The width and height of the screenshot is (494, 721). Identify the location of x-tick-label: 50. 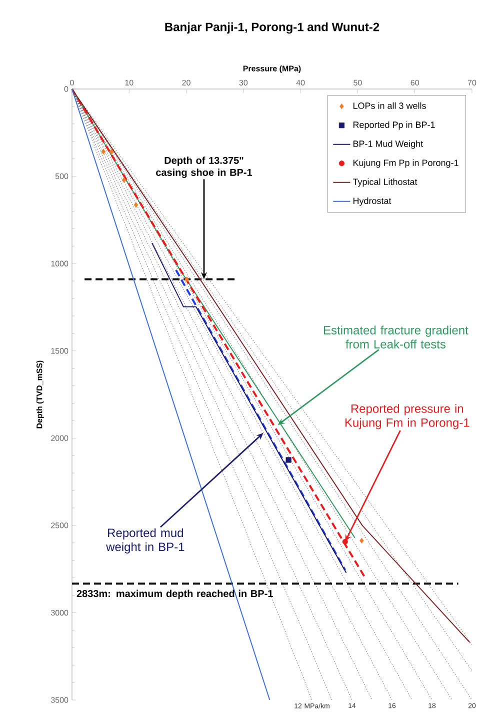
(358, 83).